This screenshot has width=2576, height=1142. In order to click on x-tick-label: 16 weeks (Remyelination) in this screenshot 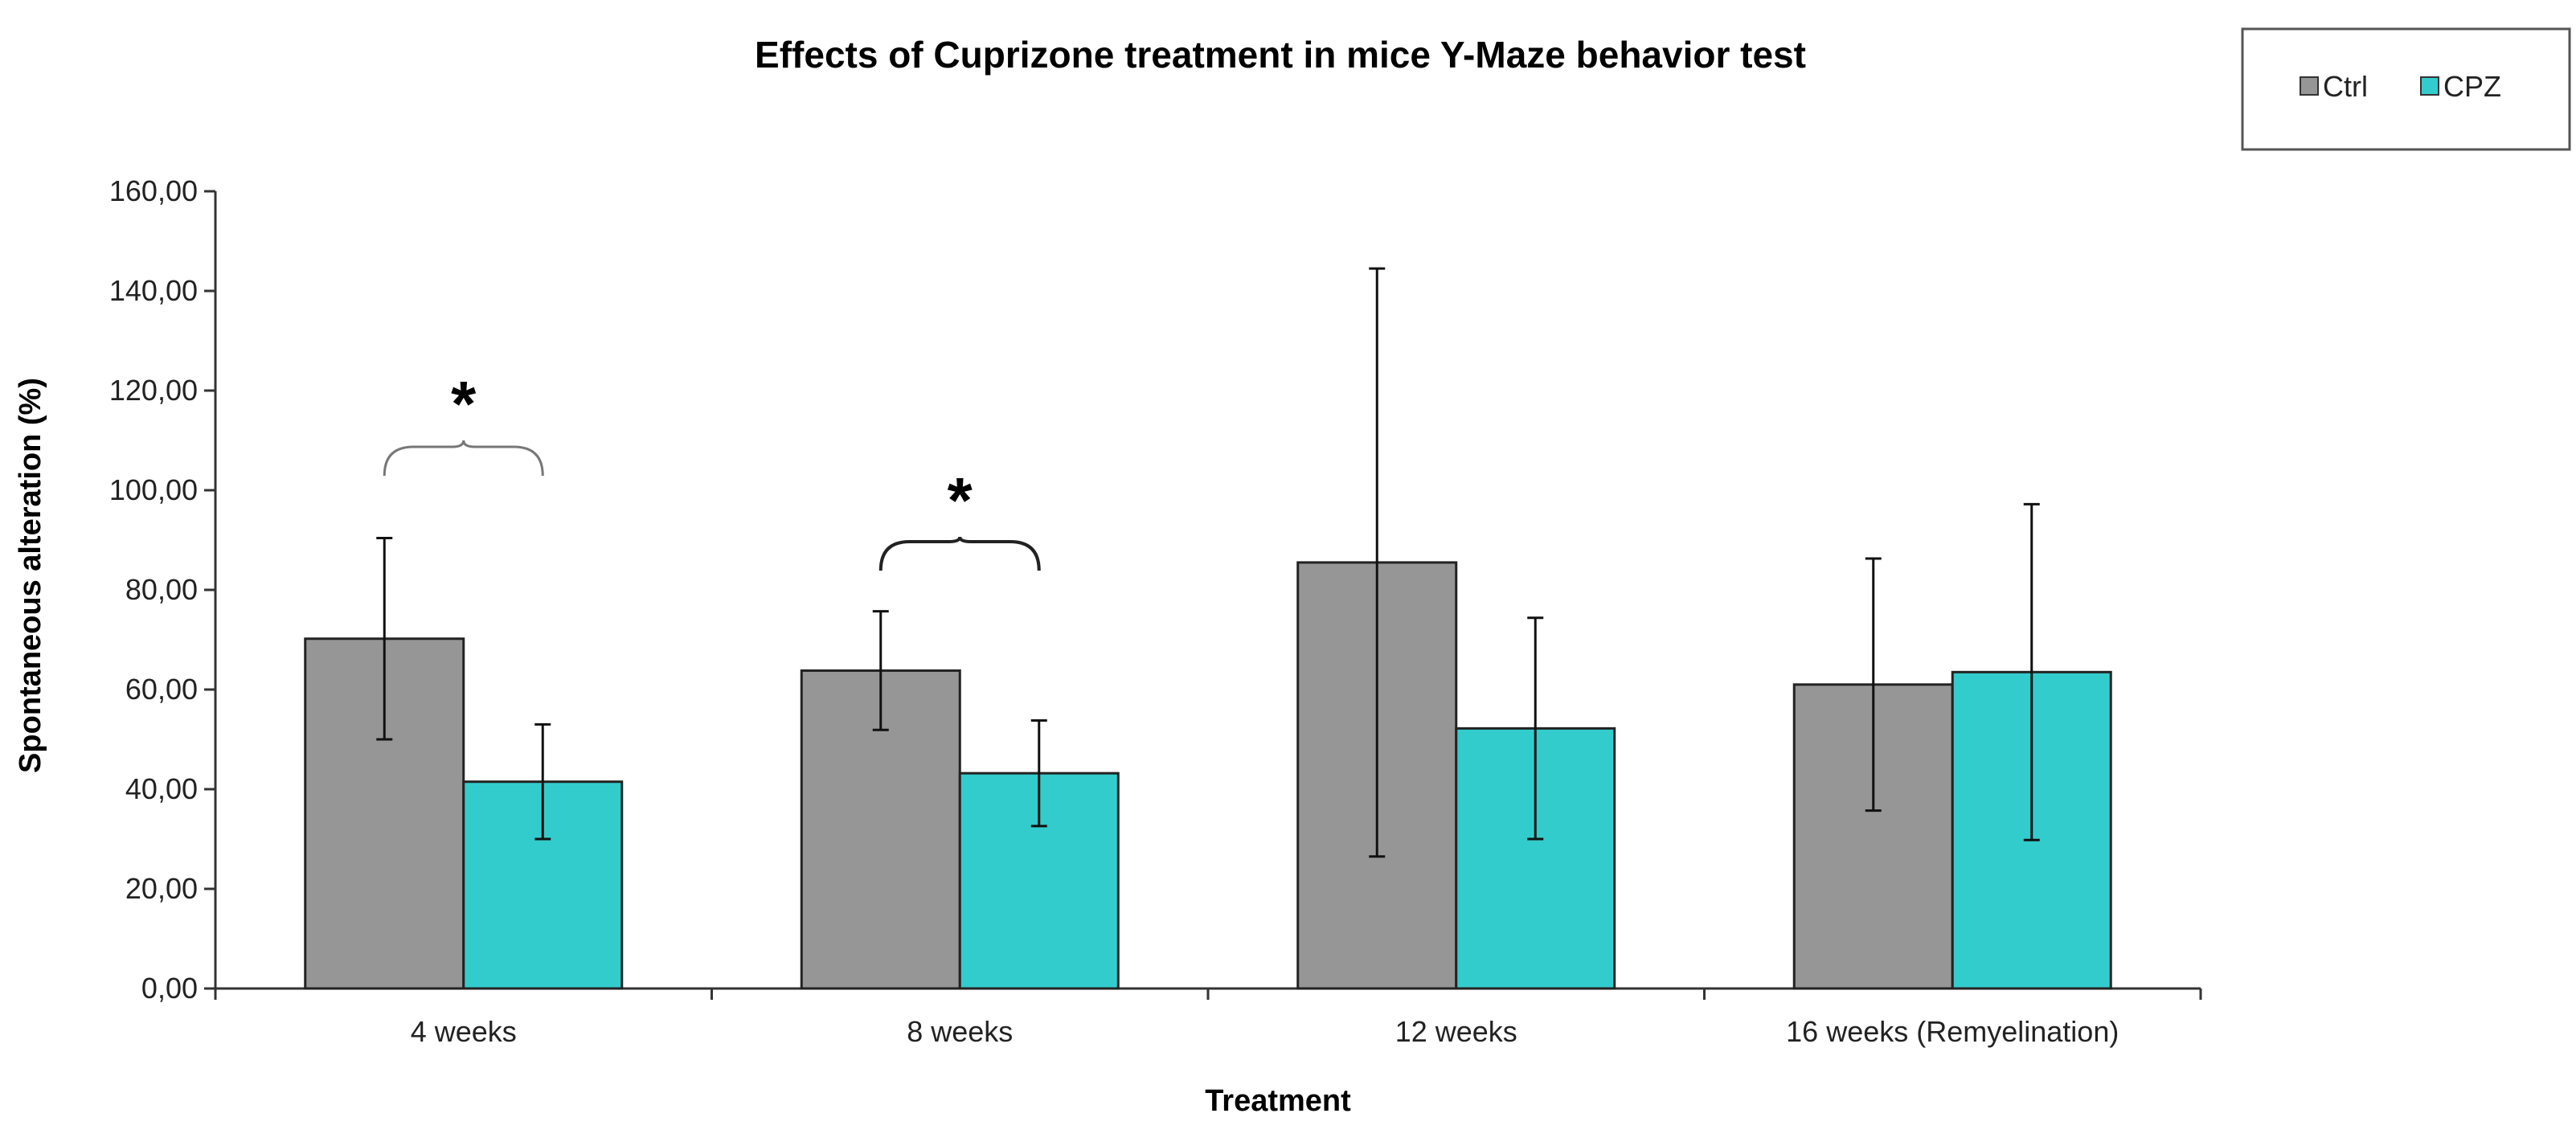, I will do `click(1952, 1031)`.